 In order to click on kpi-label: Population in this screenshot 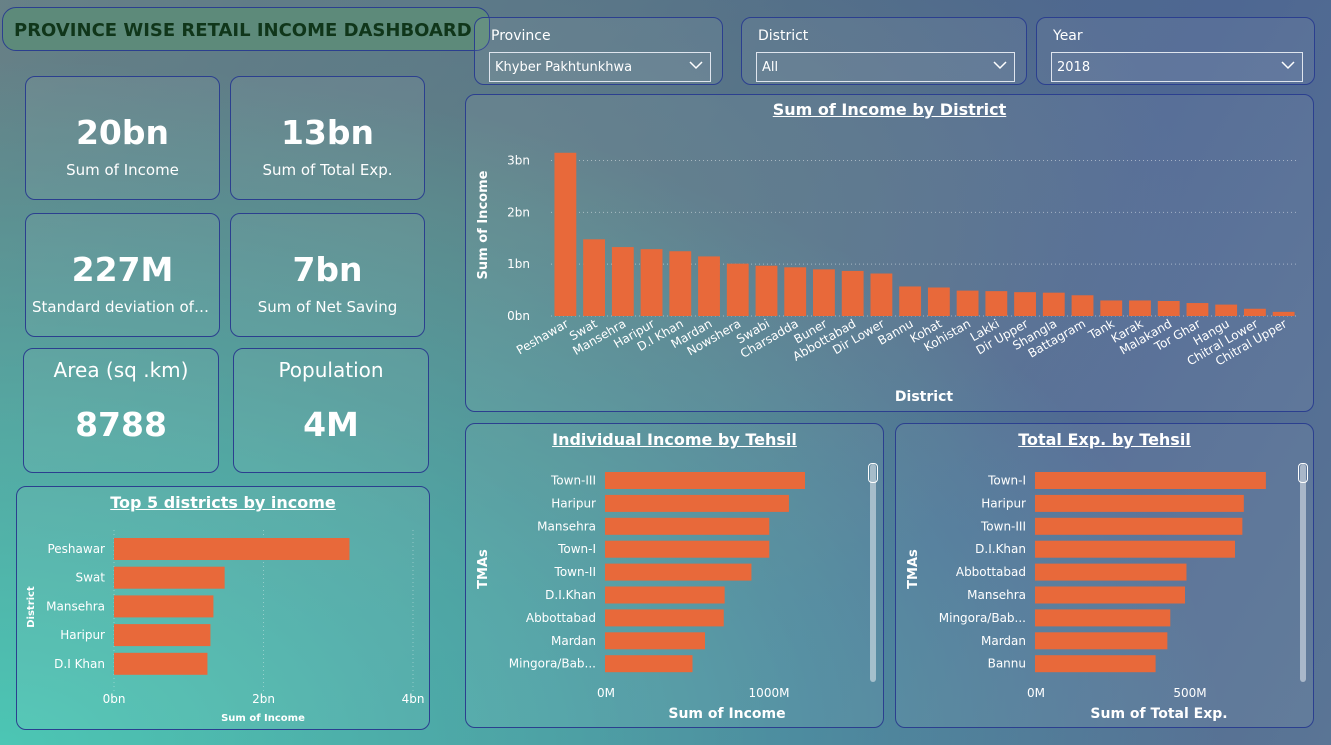, I will do `click(331, 370)`.